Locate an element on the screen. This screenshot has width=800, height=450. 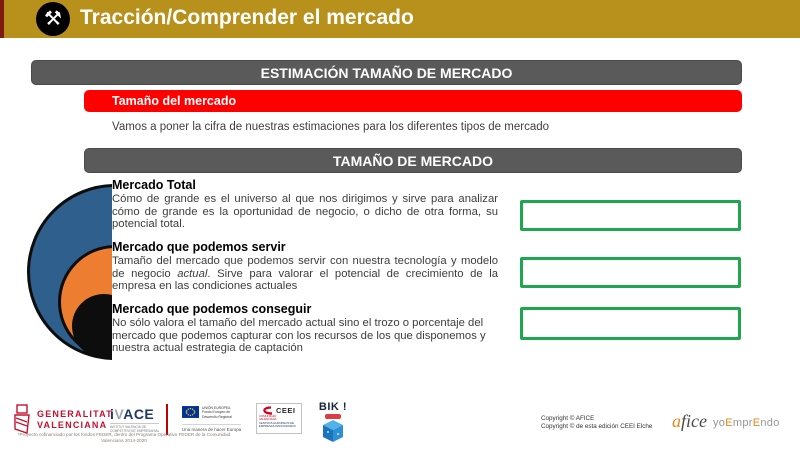
generalitat-emblem-icon is located at coordinates (22, 419).